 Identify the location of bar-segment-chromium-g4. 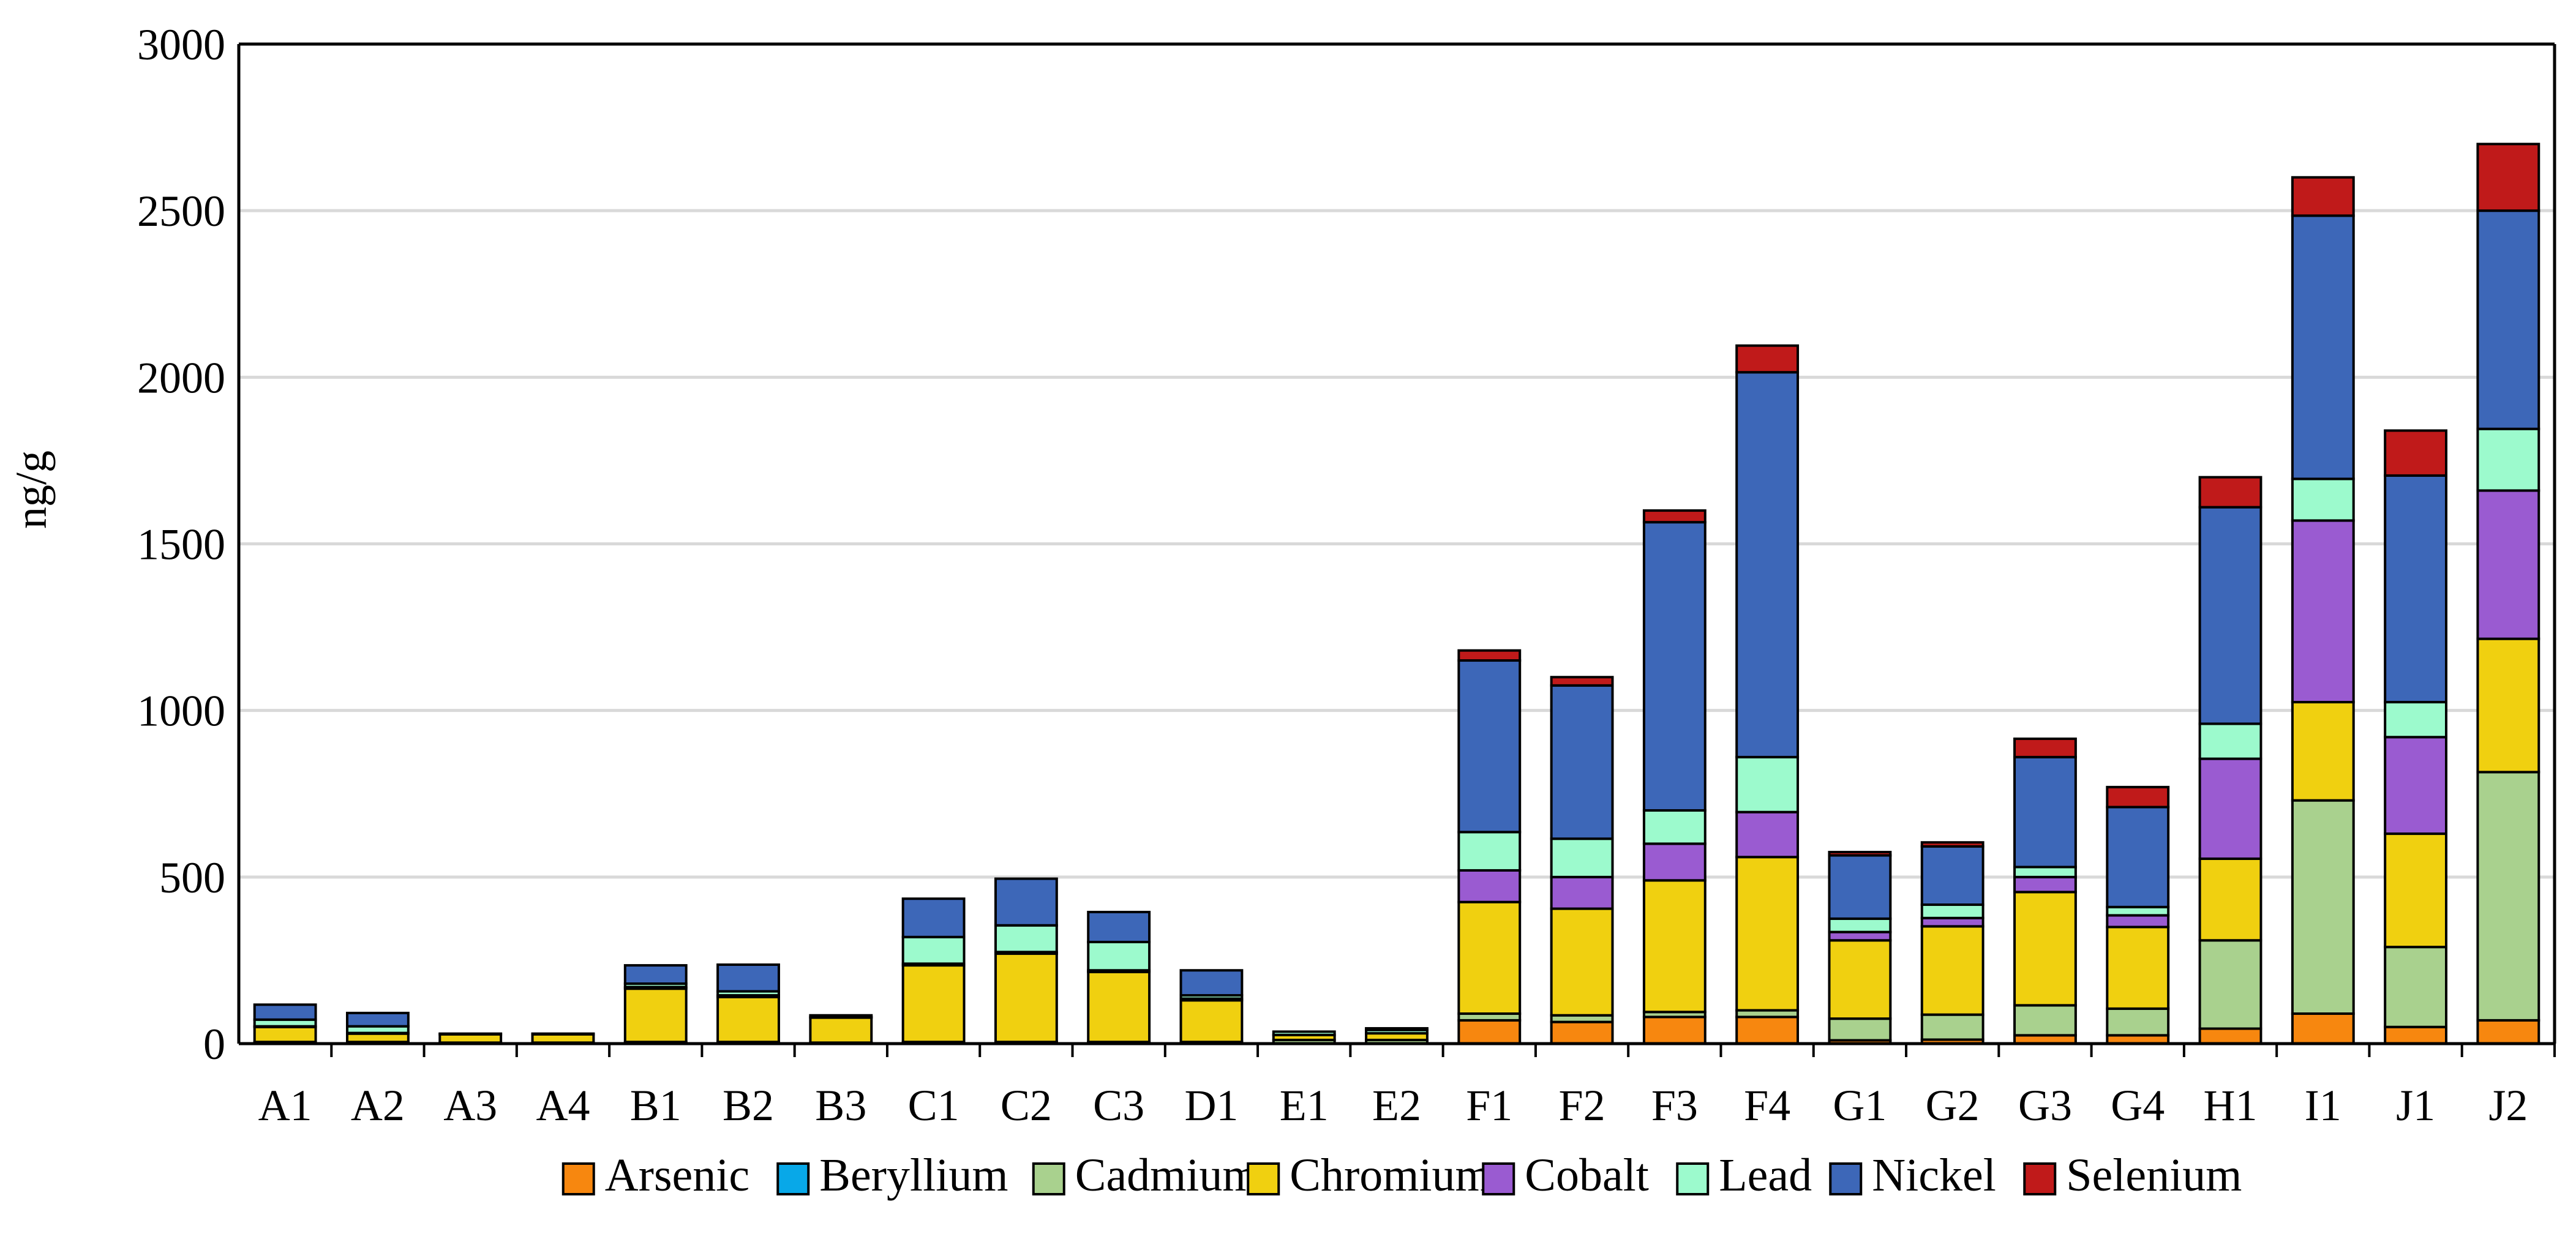
(2138, 968).